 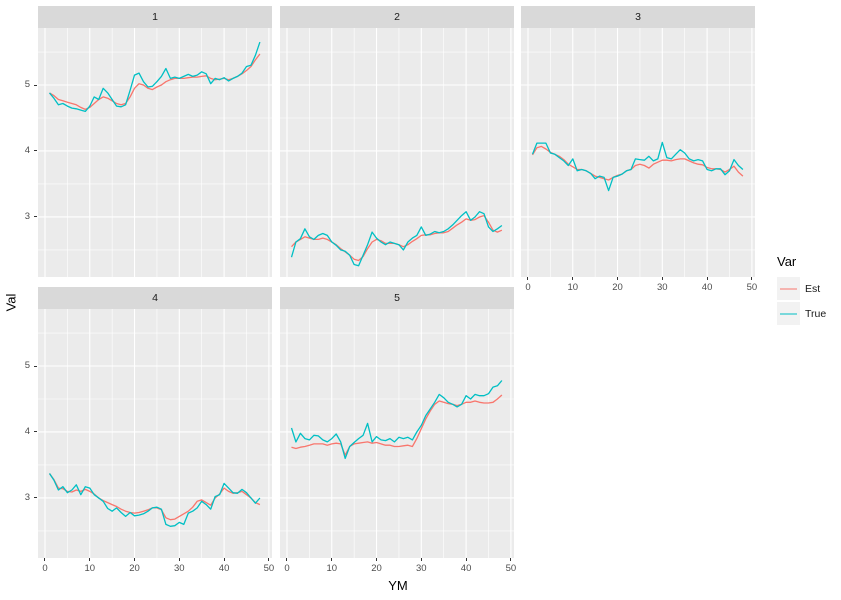 What do you see at coordinates (805, 301) in the screenshot?
I see `legend-entries: Est True` at bounding box center [805, 301].